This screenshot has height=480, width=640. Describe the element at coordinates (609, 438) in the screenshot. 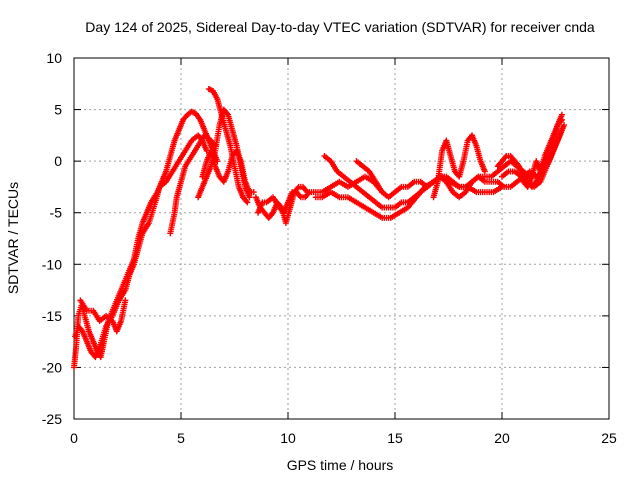

I see `x-tick-label: 25` at that location.